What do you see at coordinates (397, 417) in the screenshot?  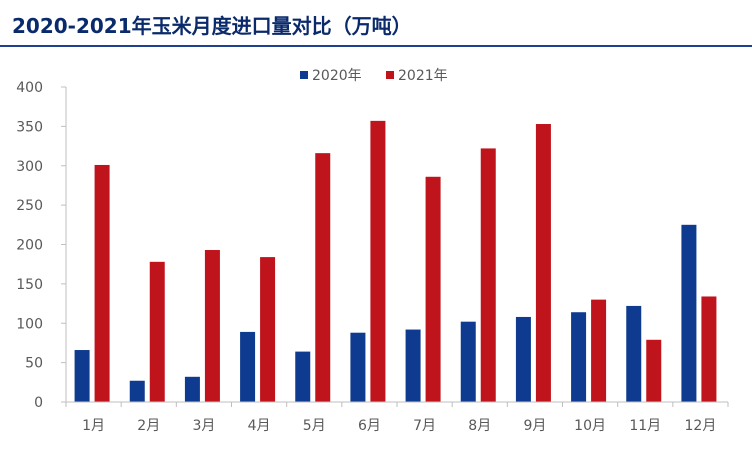 I see `x-axis: 1月 2月 3月 4月 5月 6月 7月 8月 9月 10月 11月 12月` at bounding box center [397, 417].